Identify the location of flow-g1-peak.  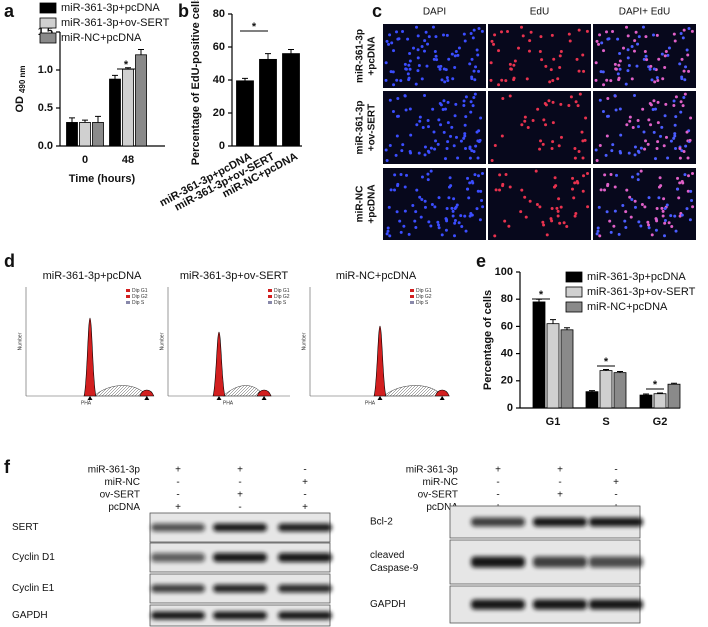
(380, 361).